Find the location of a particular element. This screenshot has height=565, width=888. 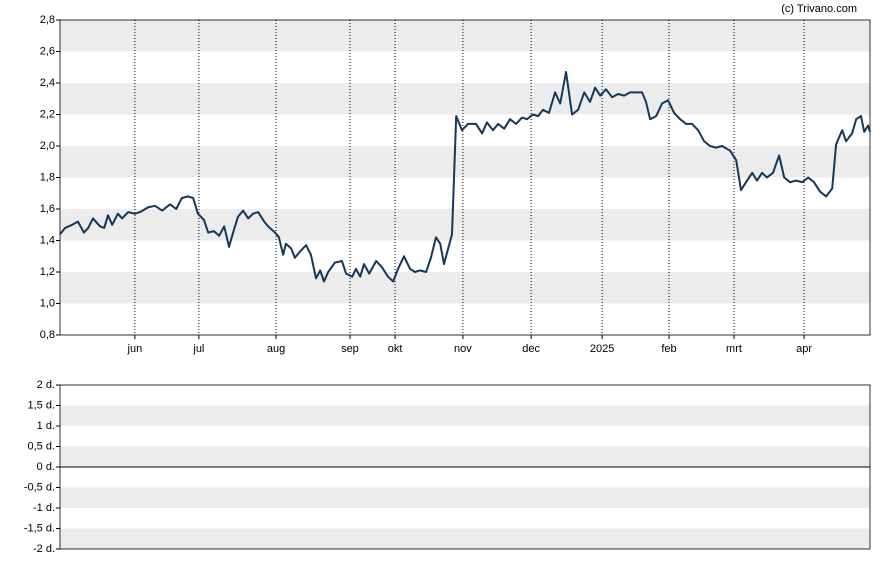

y-tick-label: 1,5 d. is located at coordinates (41, 405).